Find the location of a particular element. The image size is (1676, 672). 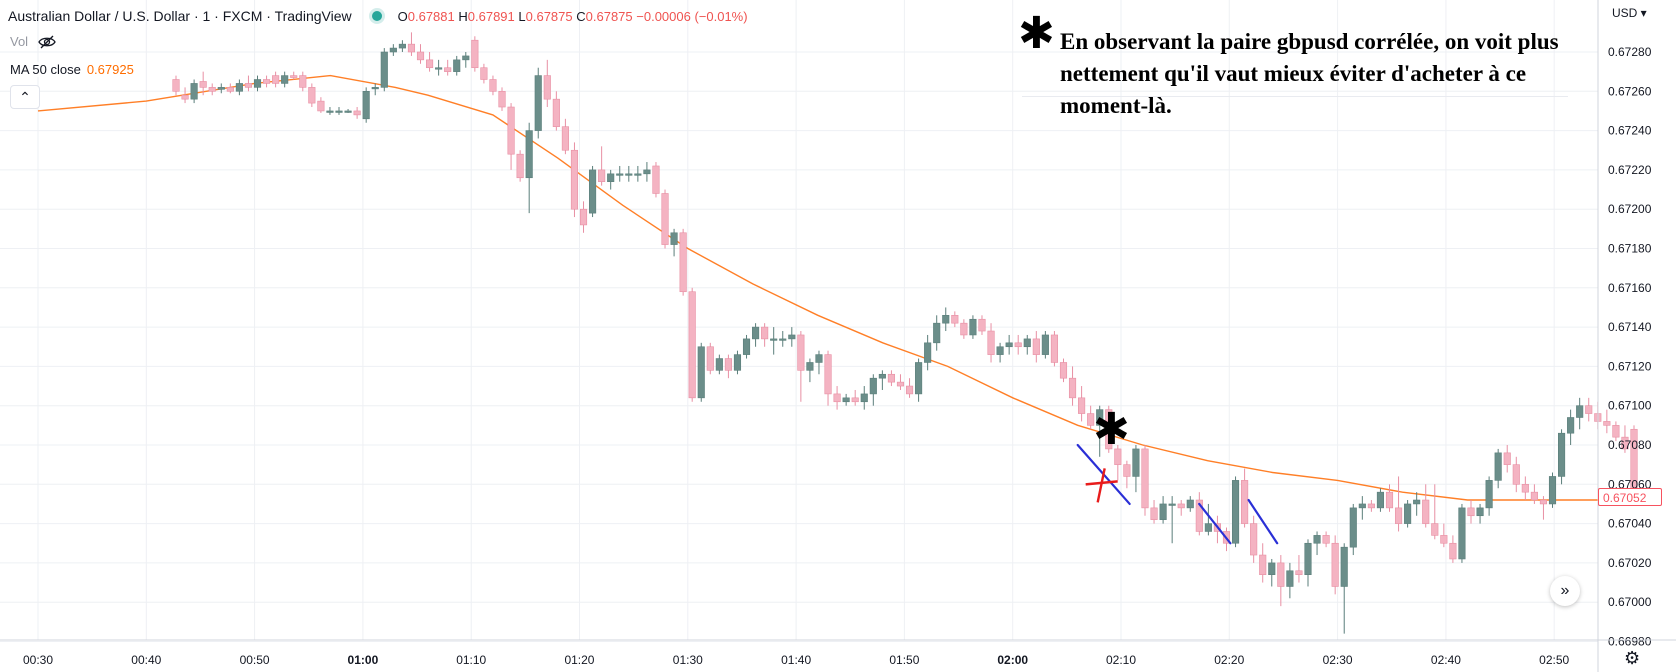

low-value: 0.67875 is located at coordinates (549, 16).